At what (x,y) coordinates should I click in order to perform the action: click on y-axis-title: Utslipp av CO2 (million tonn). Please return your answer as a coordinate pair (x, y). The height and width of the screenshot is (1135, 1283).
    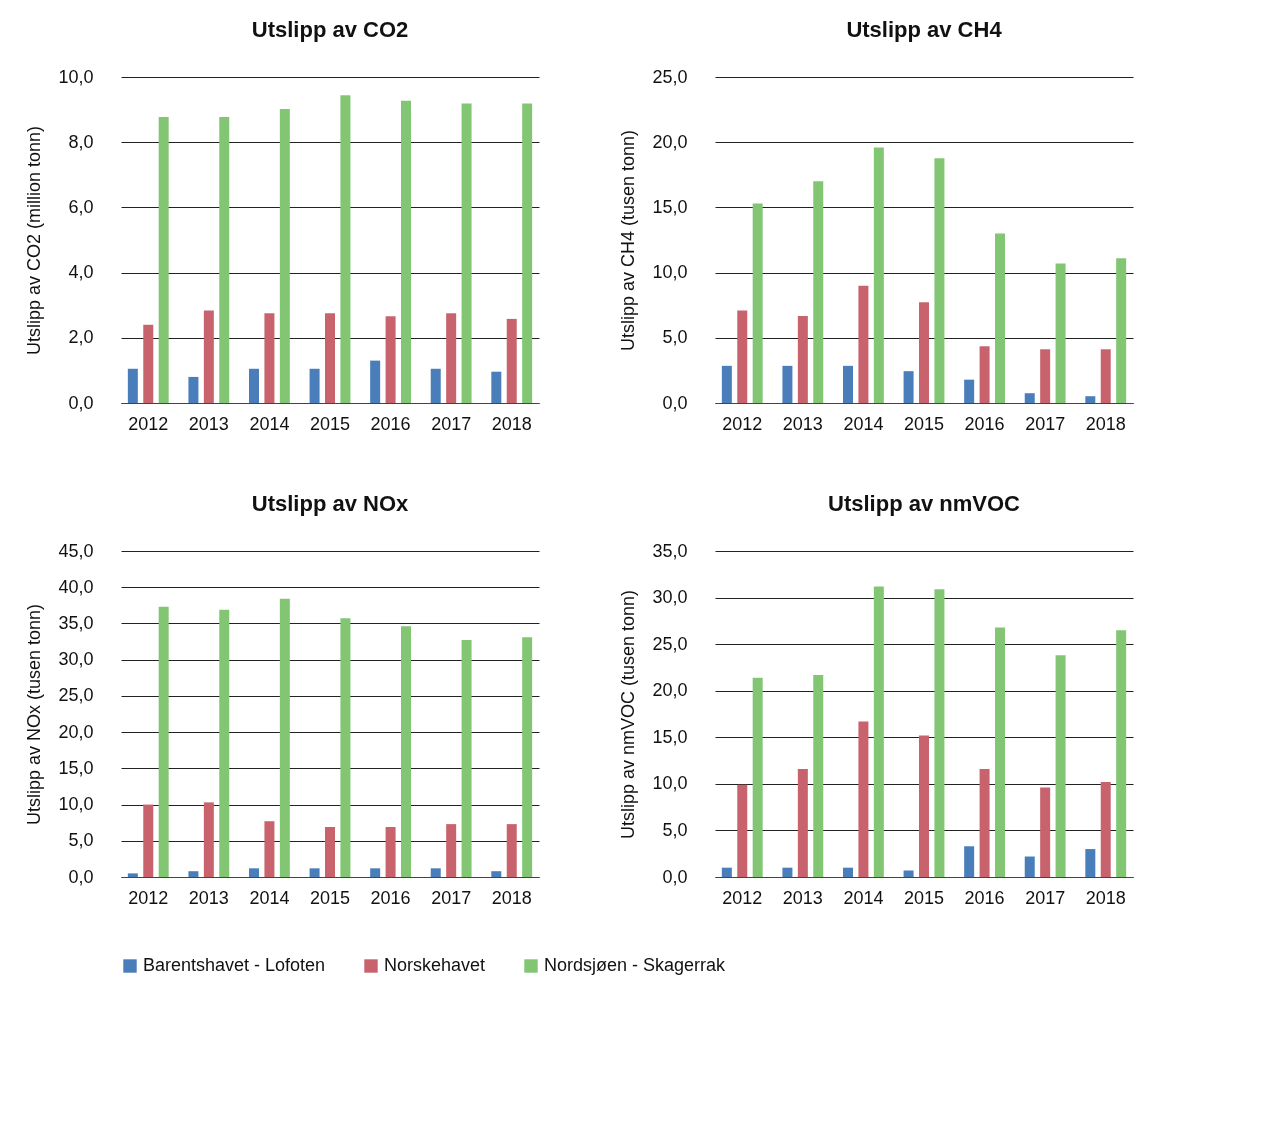
    Looking at the image, I should click on (34, 240).